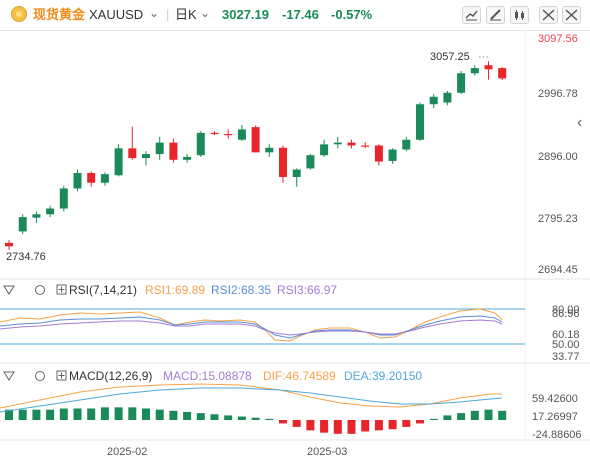  I want to click on rsi-level-label: 86.96, so click(566, 314).